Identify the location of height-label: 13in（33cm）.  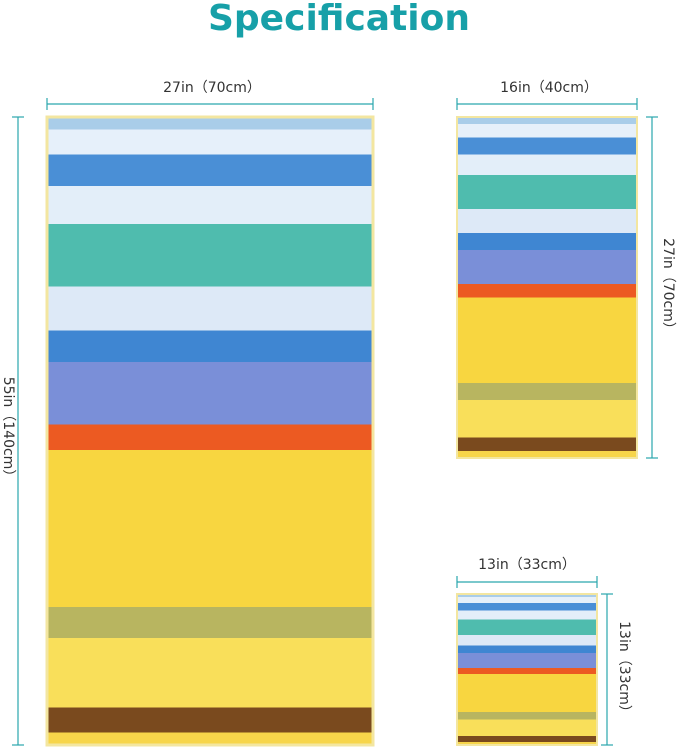
(624, 670).